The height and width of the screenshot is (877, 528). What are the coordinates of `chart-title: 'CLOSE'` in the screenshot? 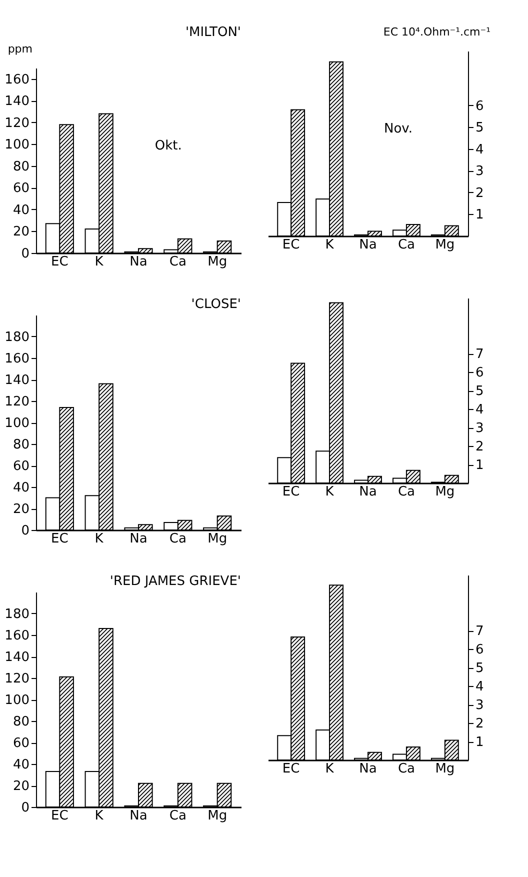 It's located at (216, 304).